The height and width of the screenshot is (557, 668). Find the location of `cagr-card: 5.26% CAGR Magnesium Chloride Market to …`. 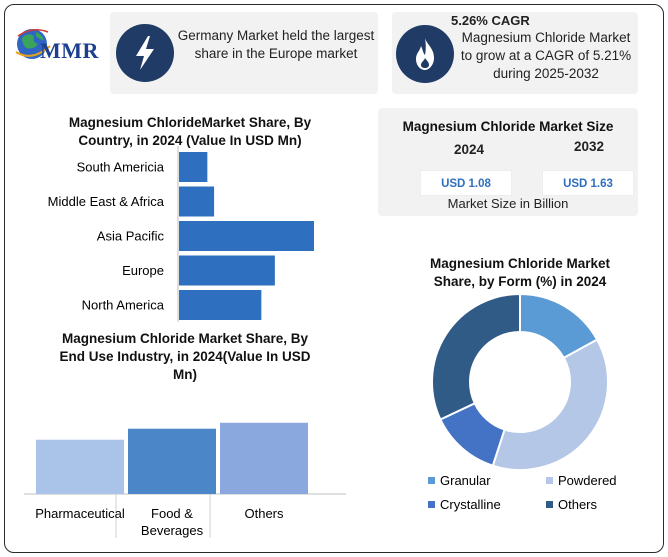

cagr-card: 5.26% CAGR Magnesium Chloride Market to … is located at coordinates (515, 53).